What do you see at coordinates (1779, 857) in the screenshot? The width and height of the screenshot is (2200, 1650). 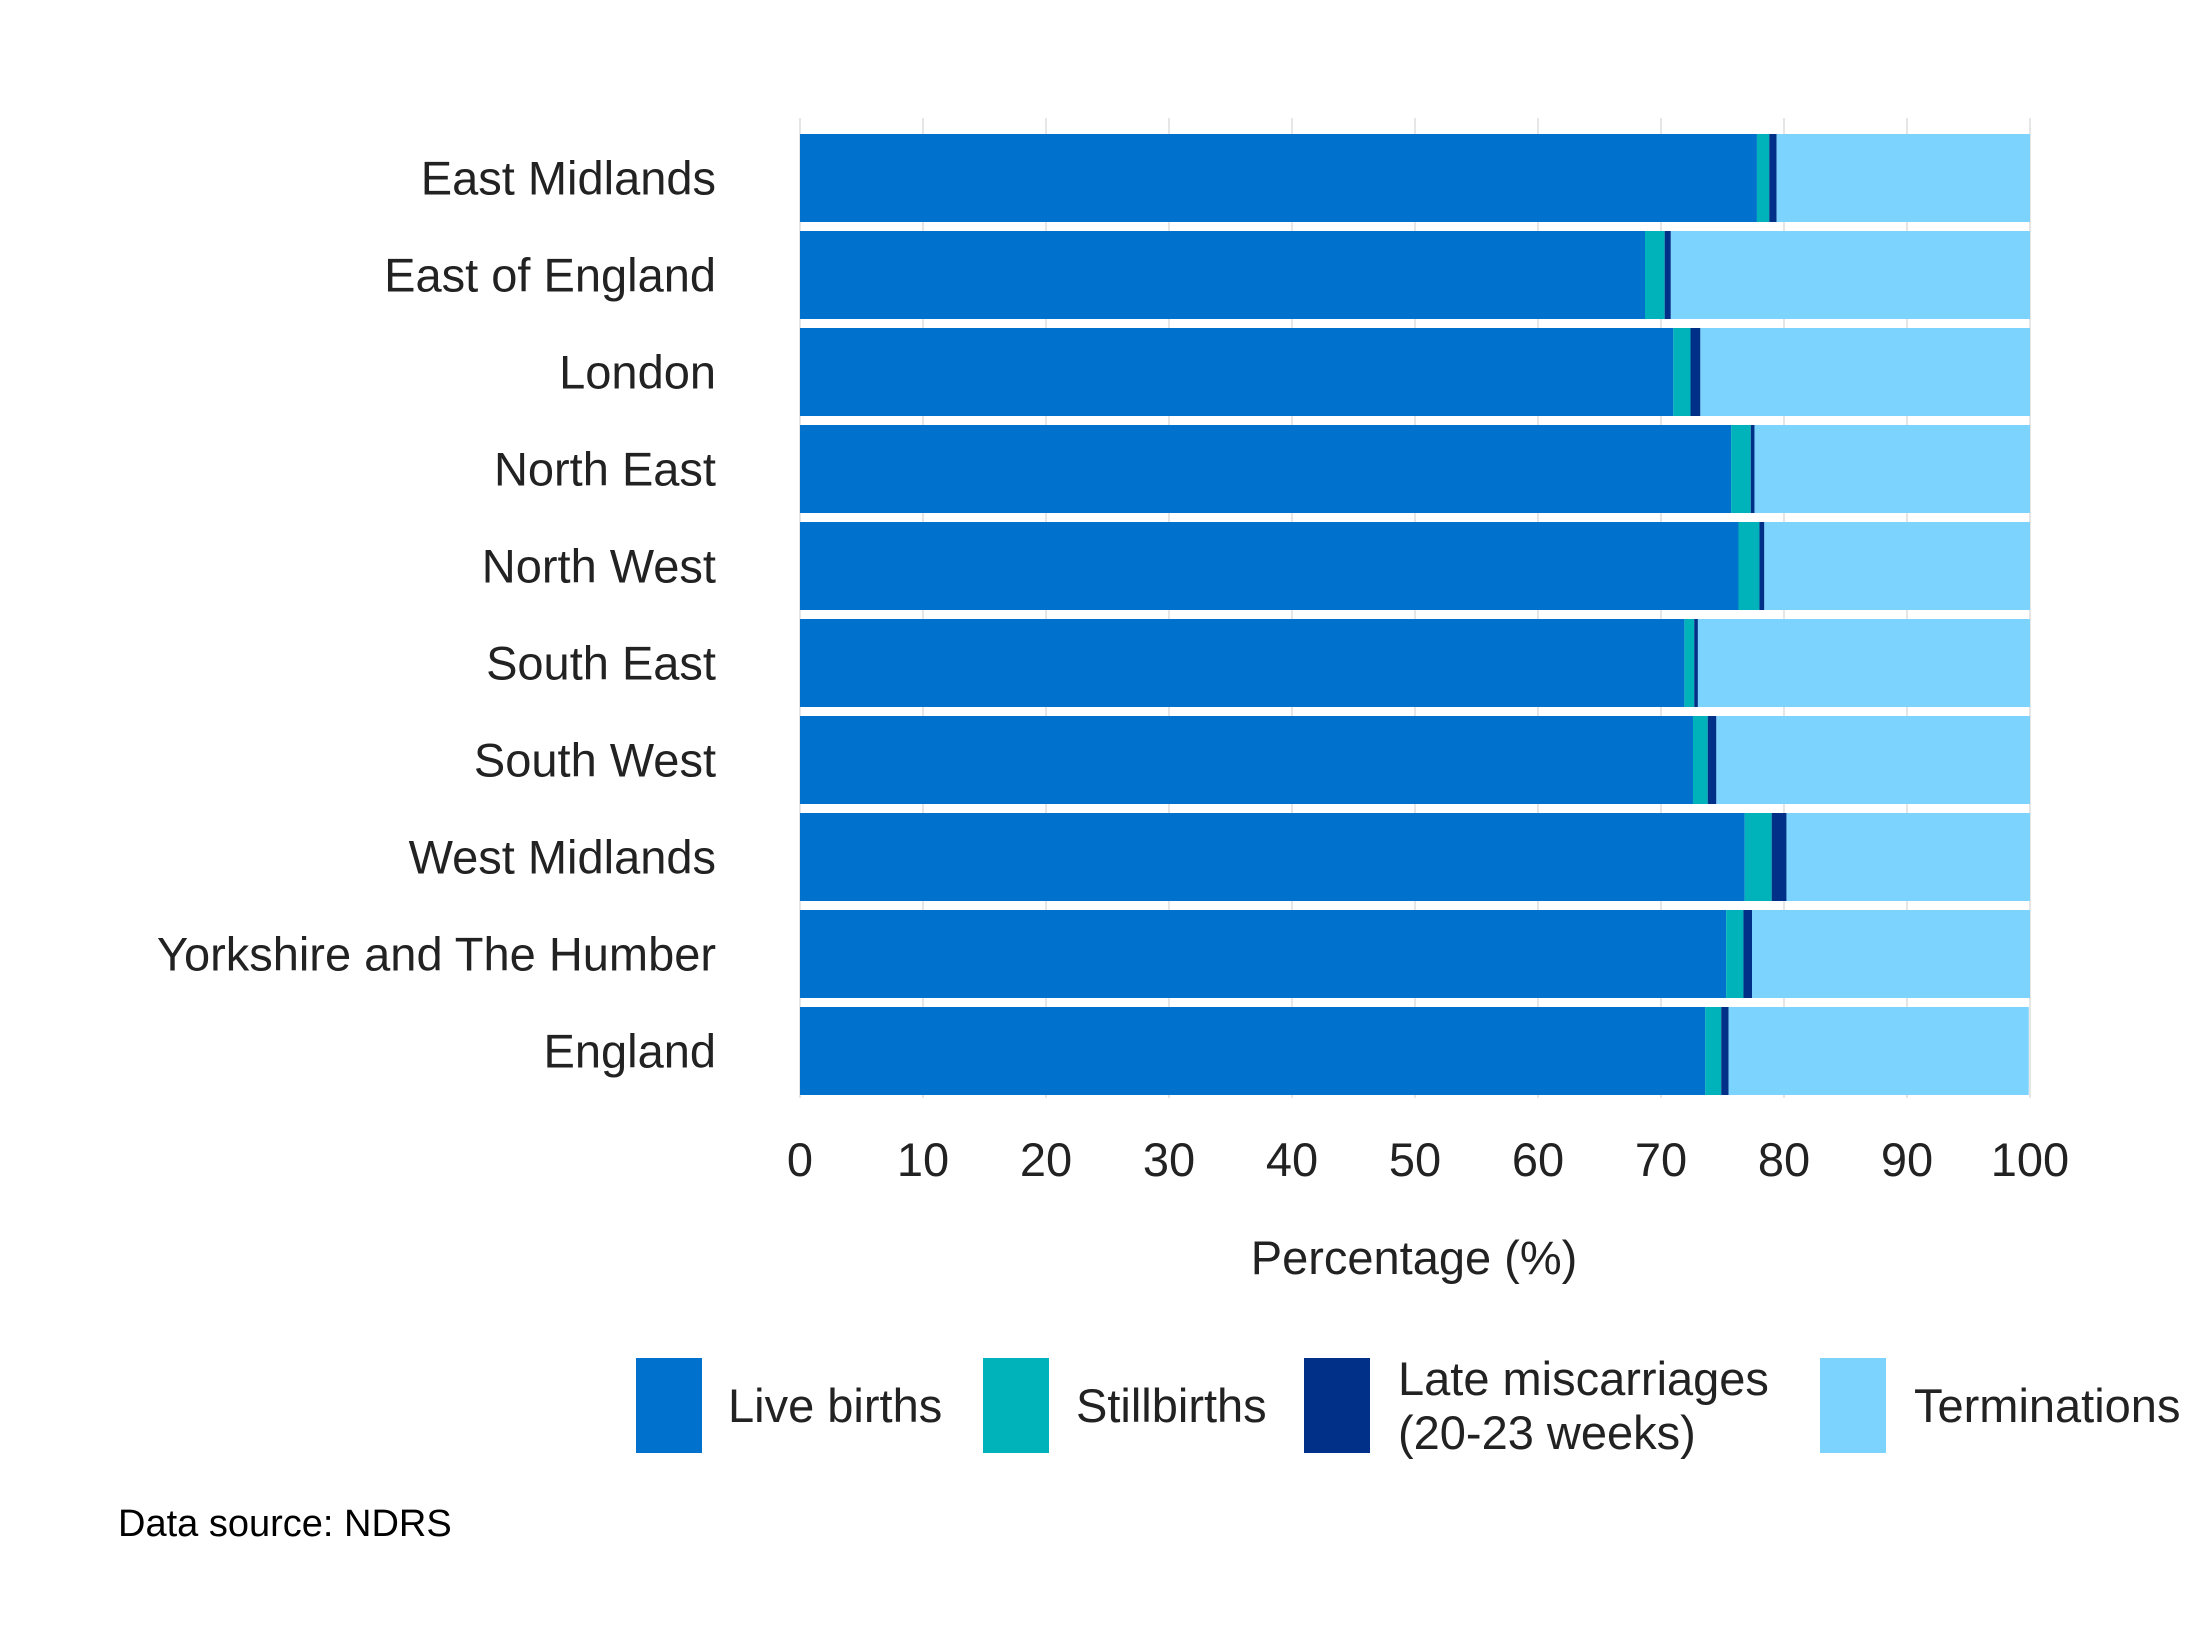 I see `bar-late-miscarriages-20-23-weeks--7` at bounding box center [1779, 857].